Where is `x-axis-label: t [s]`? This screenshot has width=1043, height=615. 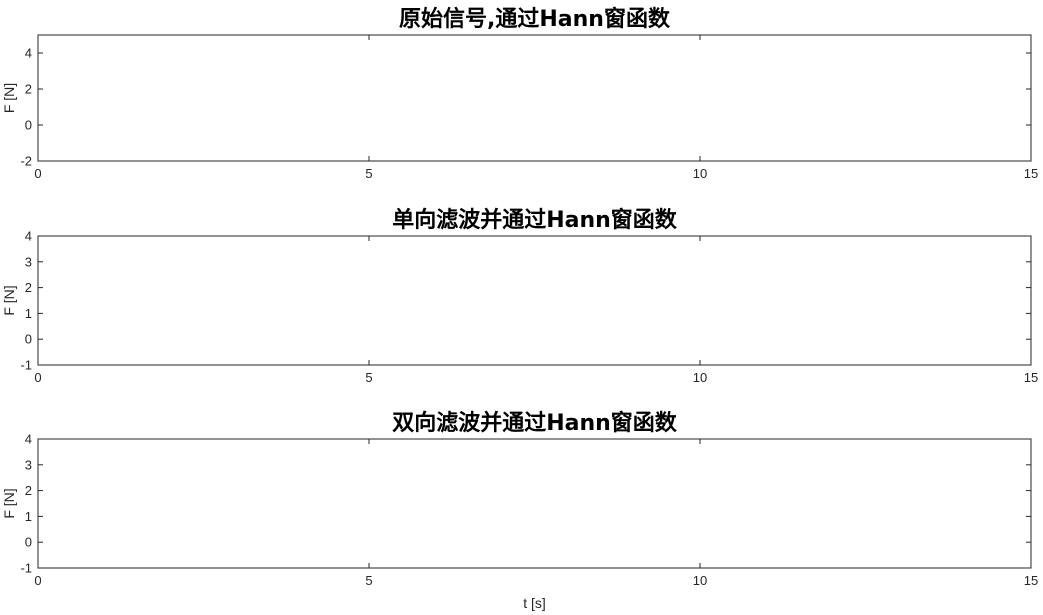
x-axis-label: t [s] is located at coordinates (534, 603).